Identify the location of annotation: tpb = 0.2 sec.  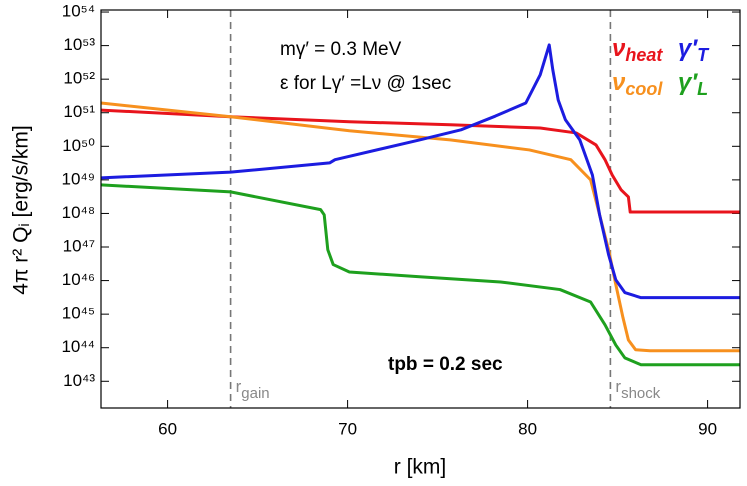
(445, 364).